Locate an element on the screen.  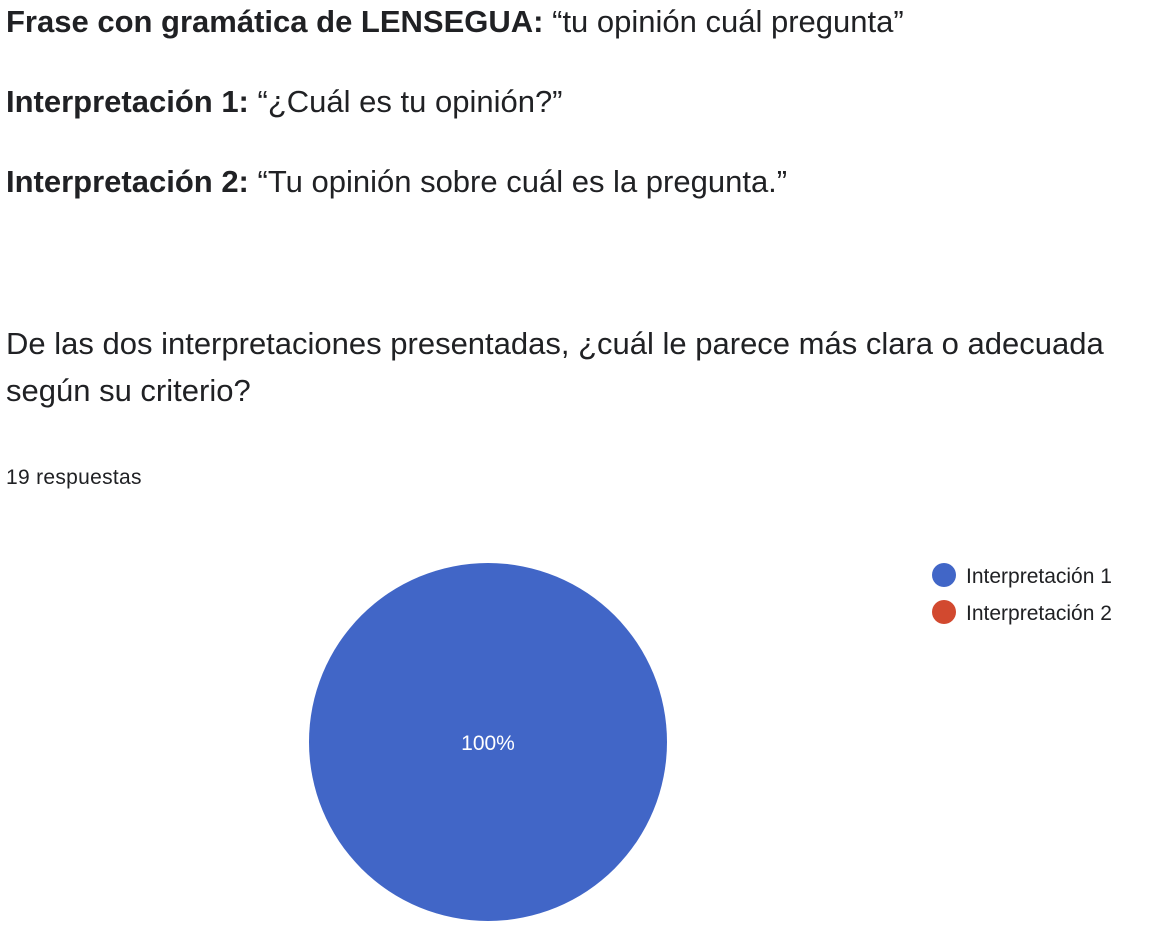
legend-label: Interpretación 1 is located at coordinates (1039, 576).